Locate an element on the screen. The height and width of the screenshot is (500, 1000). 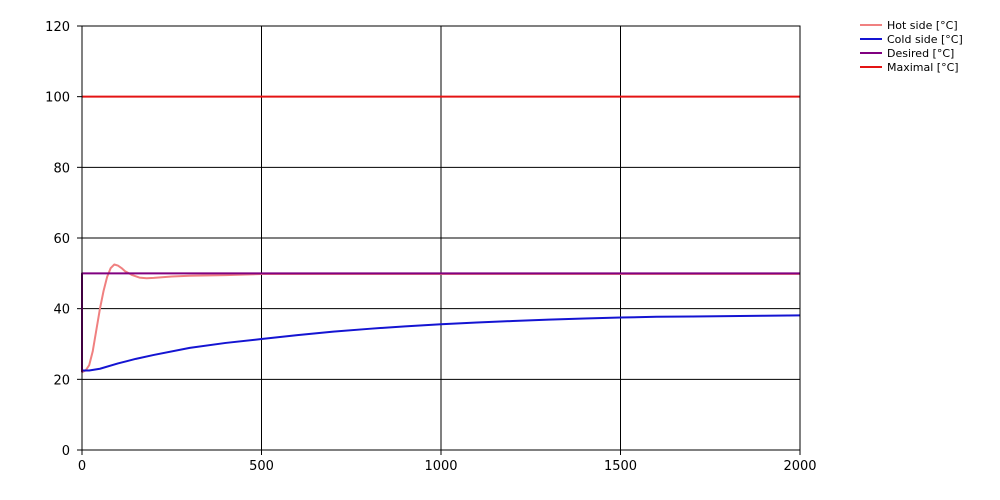
y-tick-label: 80 is located at coordinates (61, 168).